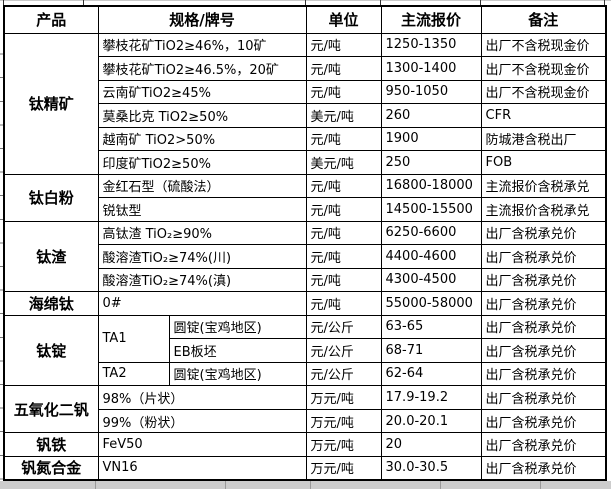 The image size is (611, 489). I want to click on table-row: 99%（粉状） 万元/吨 20.0-20.1 出厂含税承兑价, so click(305, 421).